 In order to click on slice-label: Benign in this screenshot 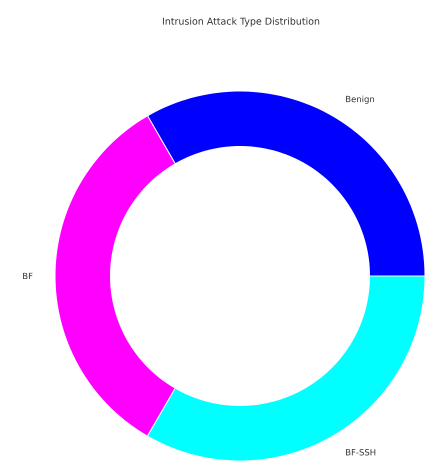, I will do `click(360, 100)`.